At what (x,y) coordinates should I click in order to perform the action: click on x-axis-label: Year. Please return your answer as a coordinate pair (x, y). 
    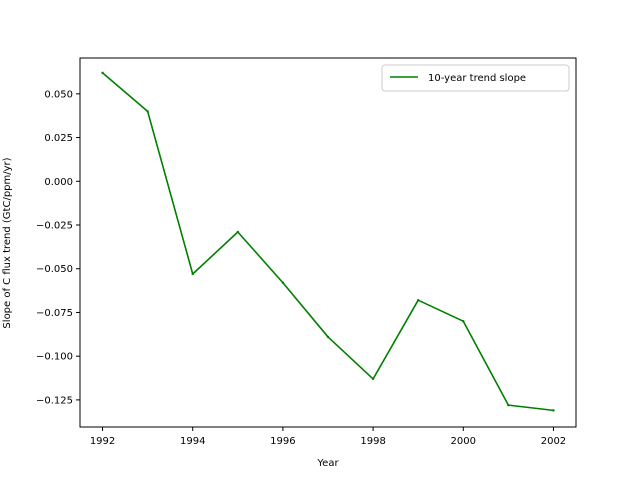
    Looking at the image, I should click on (327, 463).